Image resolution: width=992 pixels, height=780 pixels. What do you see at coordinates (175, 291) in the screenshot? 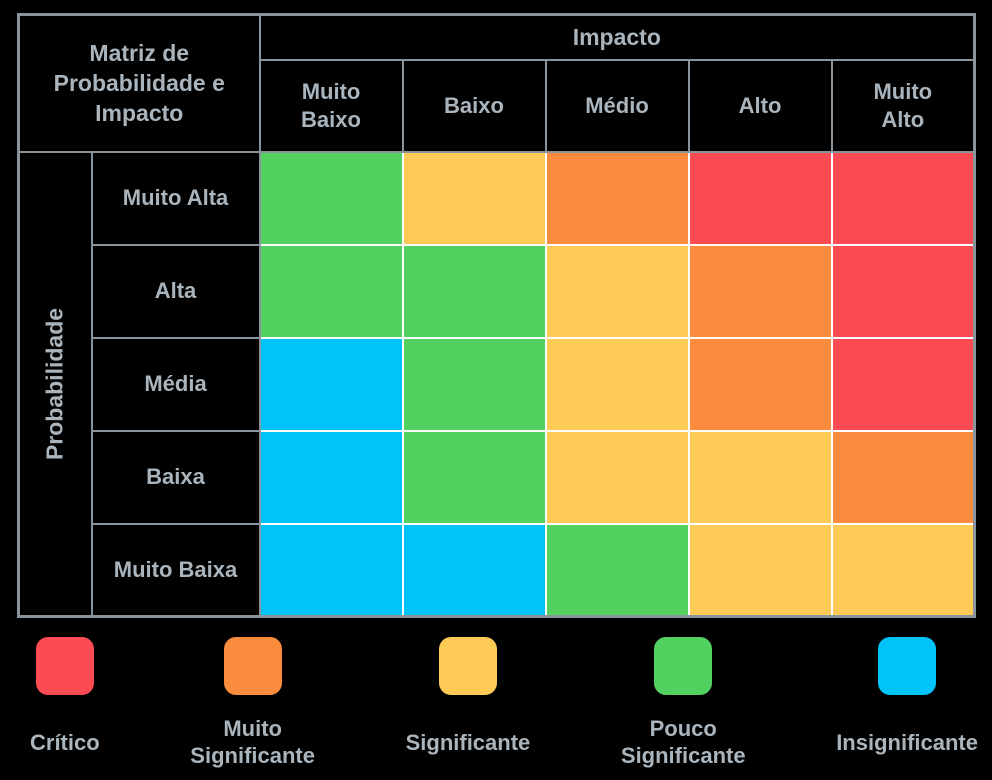
I see `probability-level-alta: Alta` at bounding box center [175, 291].